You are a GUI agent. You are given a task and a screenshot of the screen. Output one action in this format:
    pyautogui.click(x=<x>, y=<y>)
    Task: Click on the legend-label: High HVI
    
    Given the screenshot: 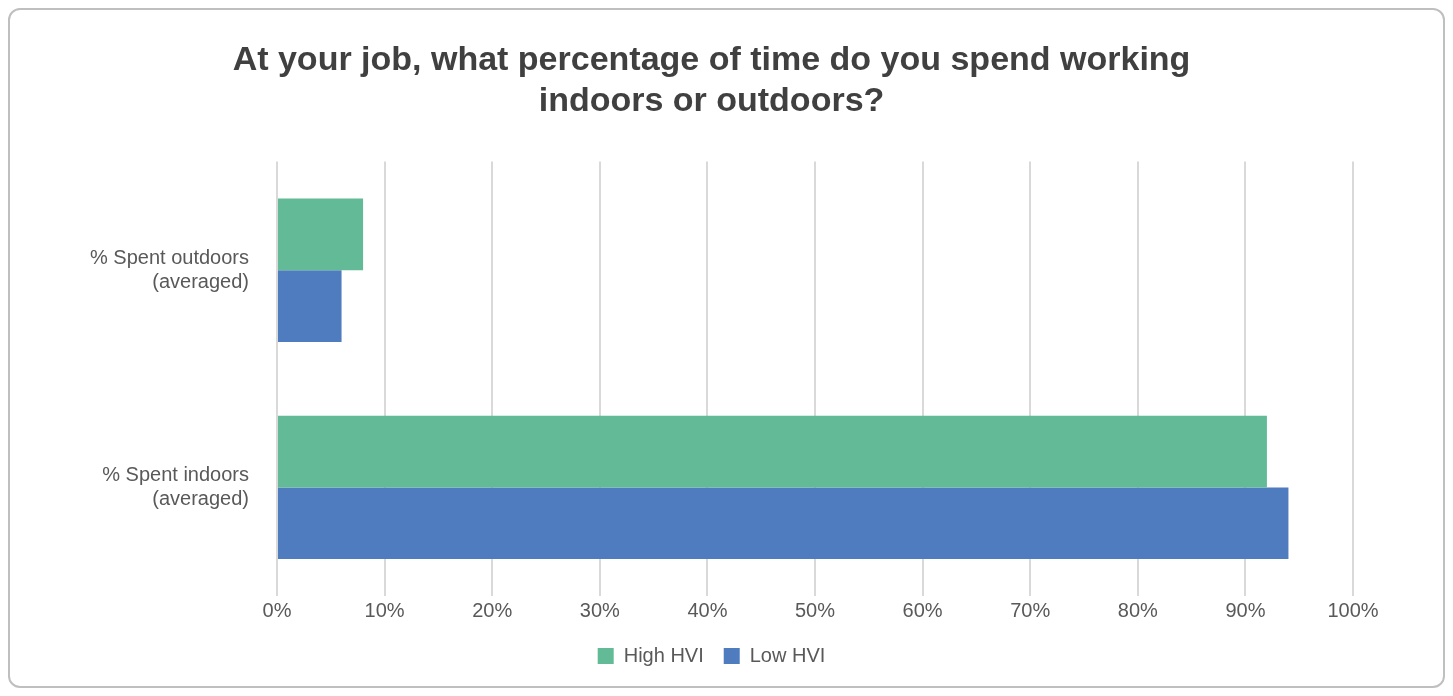 What is the action you would take?
    pyautogui.click(x=663, y=654)
    